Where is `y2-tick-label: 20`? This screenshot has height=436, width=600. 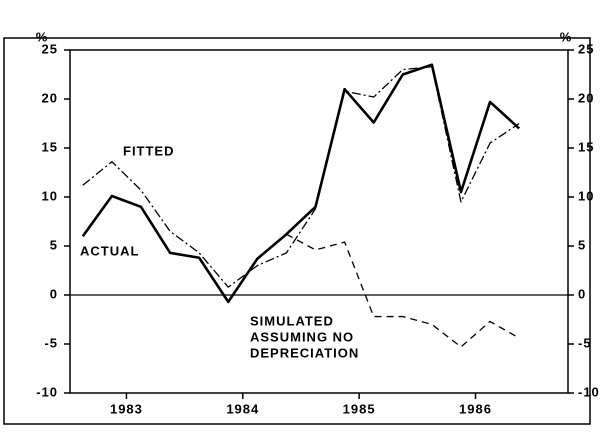
y2-tick-label: 20 is located at coordinates (586, 97).